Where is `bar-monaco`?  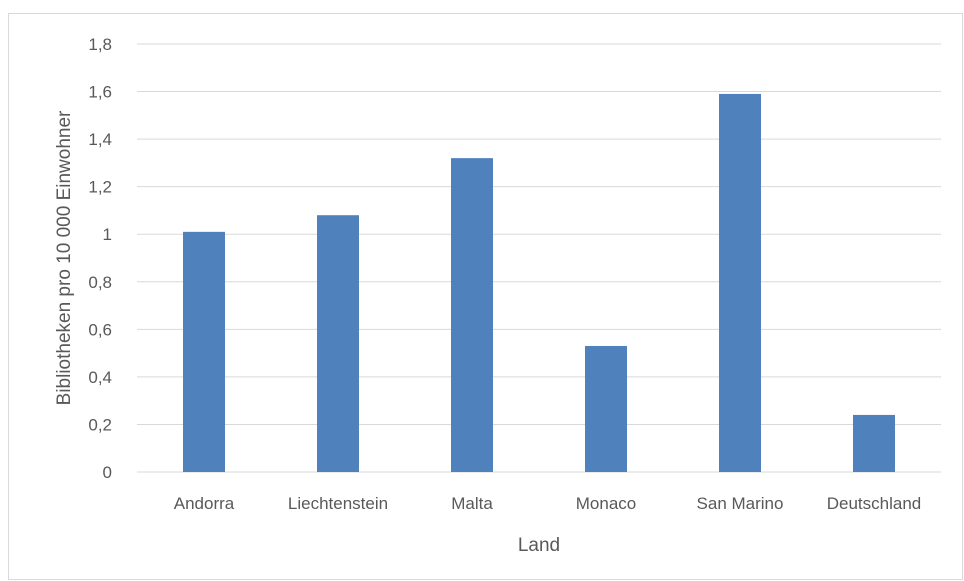 bar-monaco is located at coordinates (606, 408).